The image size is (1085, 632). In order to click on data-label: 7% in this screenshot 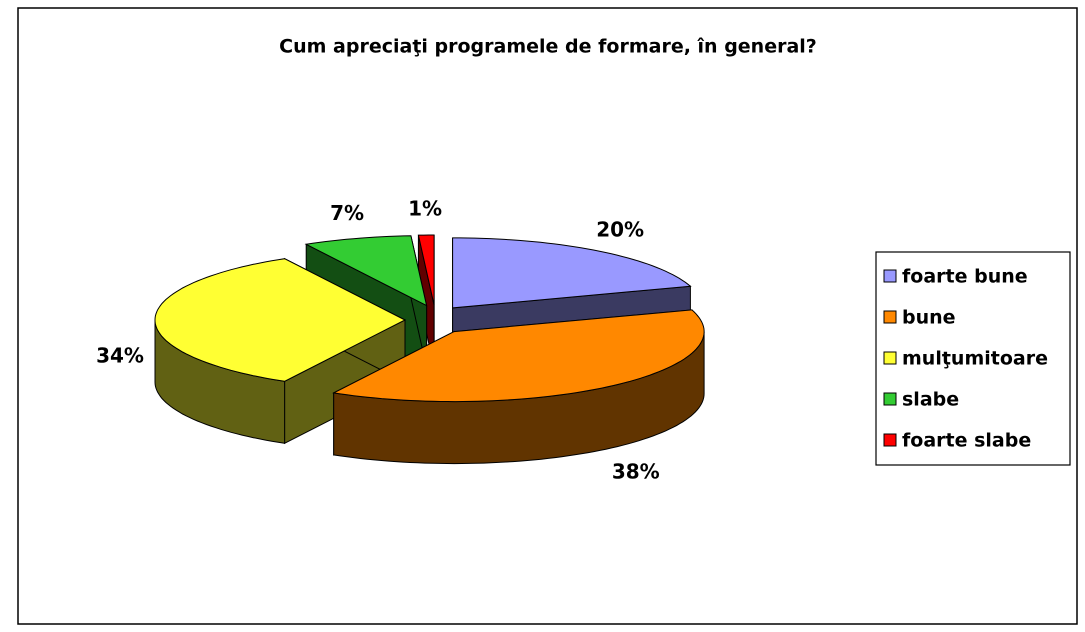, I will do `click(347, 213)`.